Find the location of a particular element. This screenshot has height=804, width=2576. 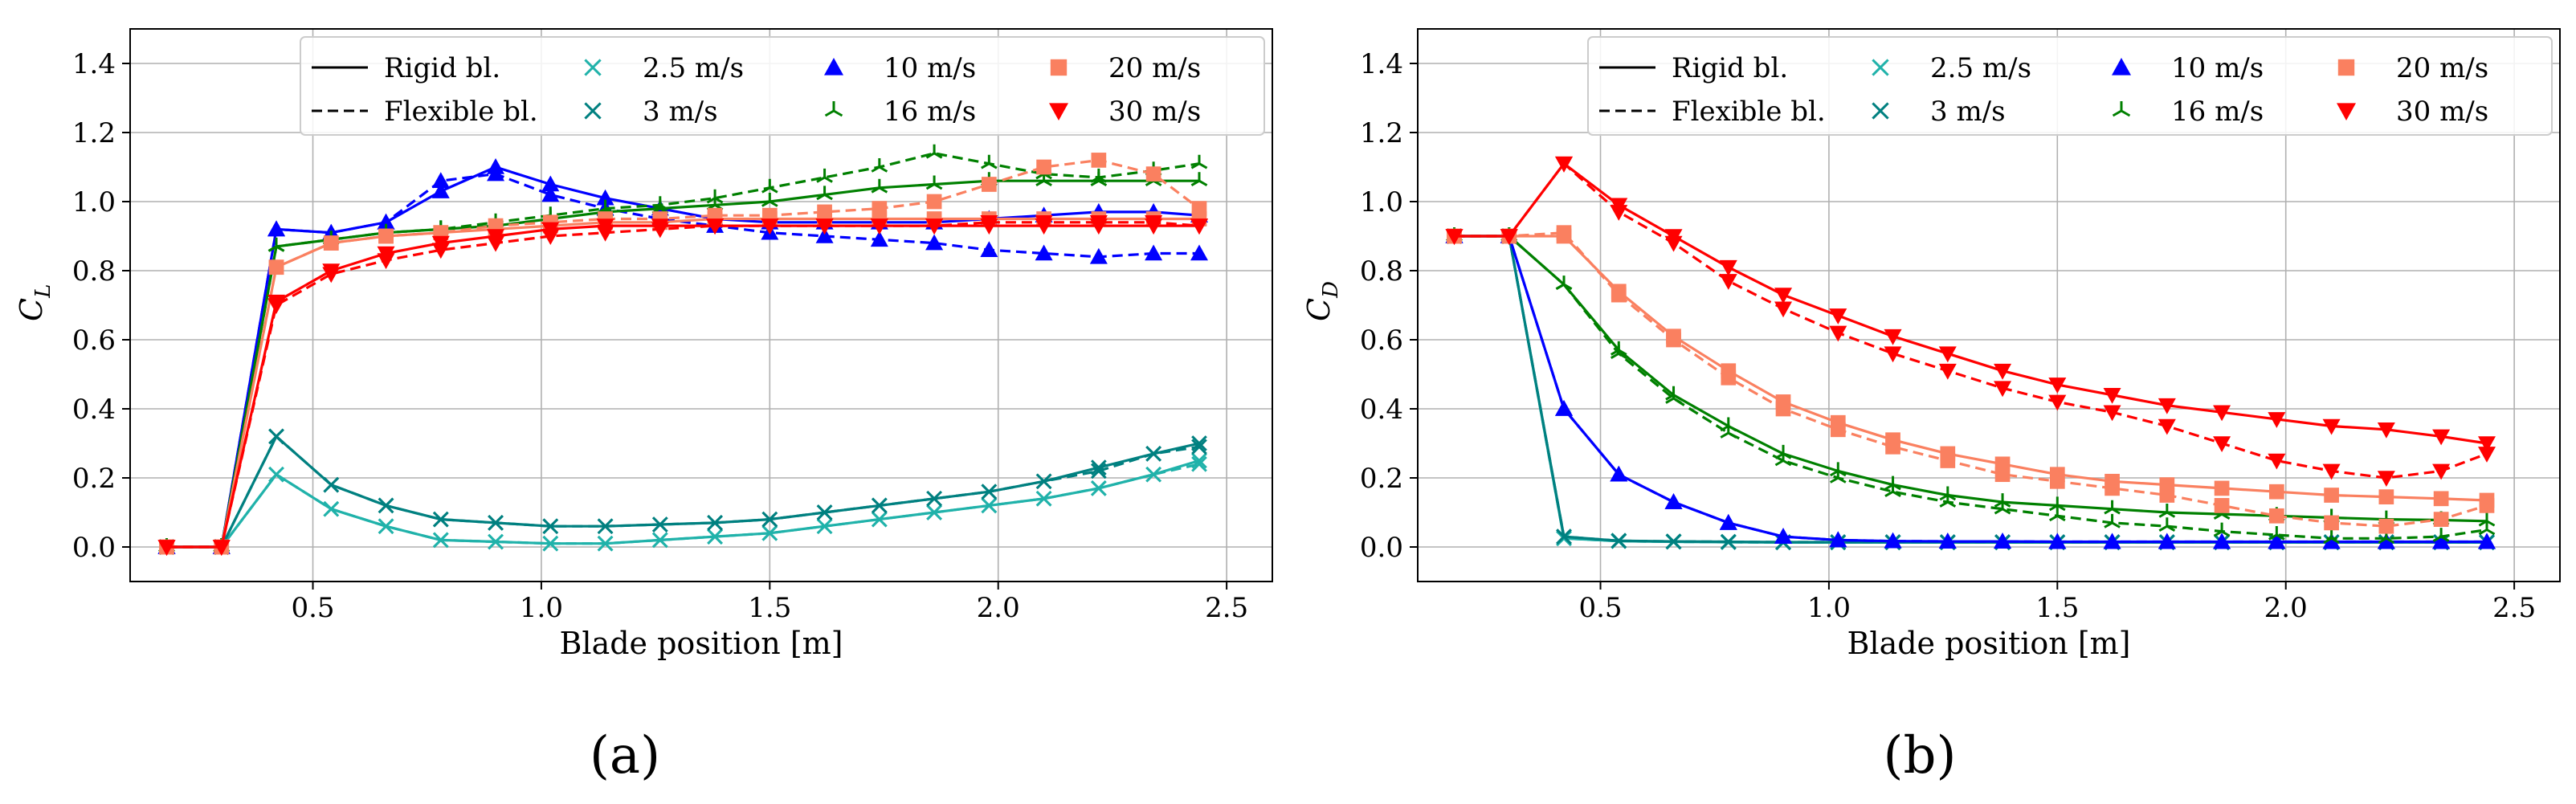

y-tick-label: 0.8 is located at coordinates (1381, 271).